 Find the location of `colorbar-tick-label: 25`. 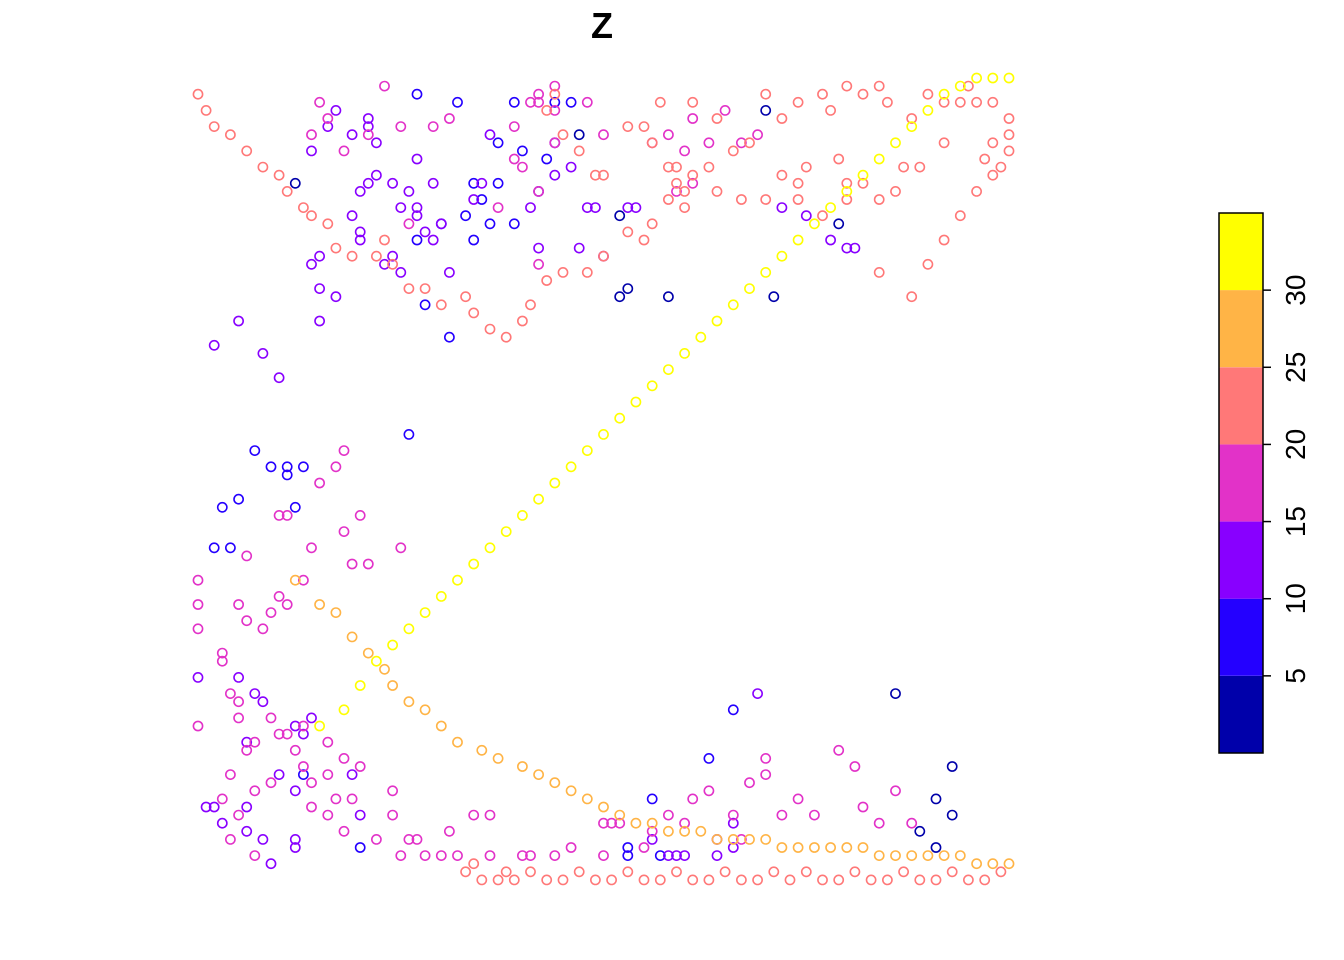

colorbar-tick-label: 25 is located at coordinates (1295, 367).